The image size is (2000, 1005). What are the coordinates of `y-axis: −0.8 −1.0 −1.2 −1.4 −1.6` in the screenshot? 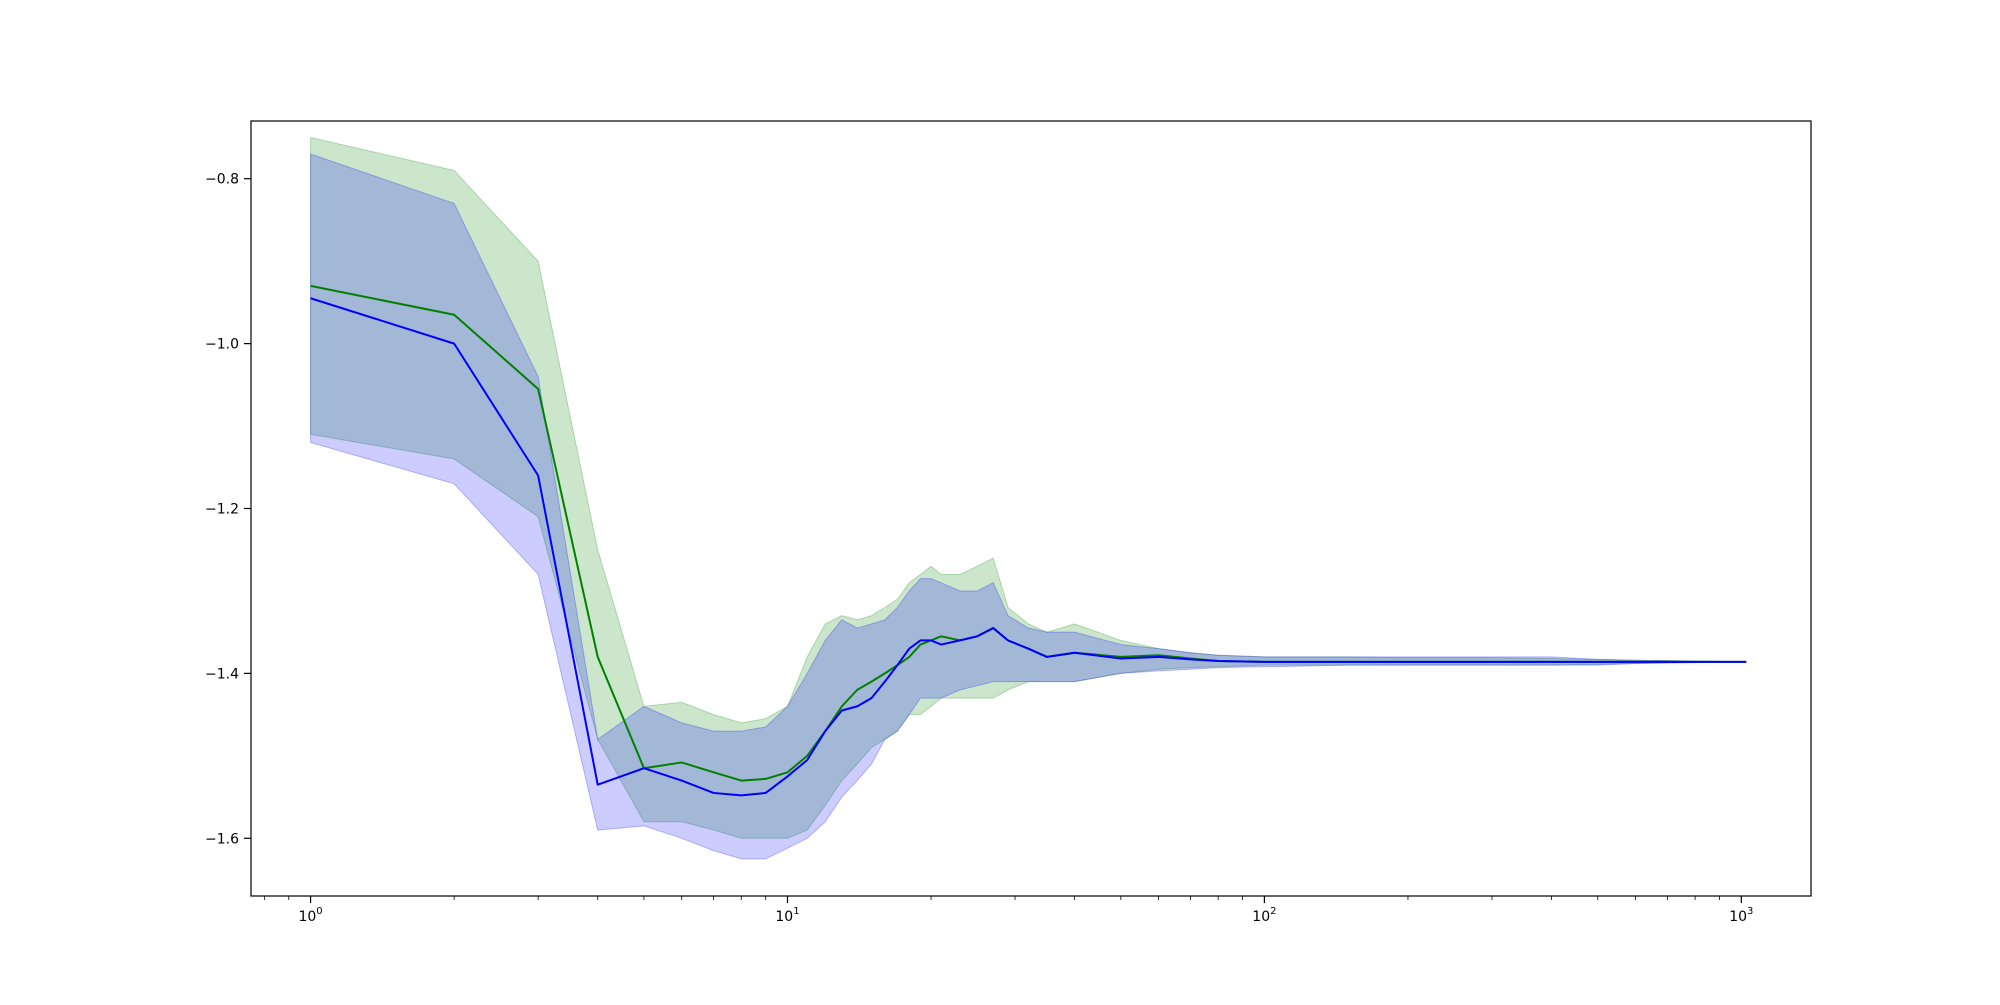 It's located at (228, 509).